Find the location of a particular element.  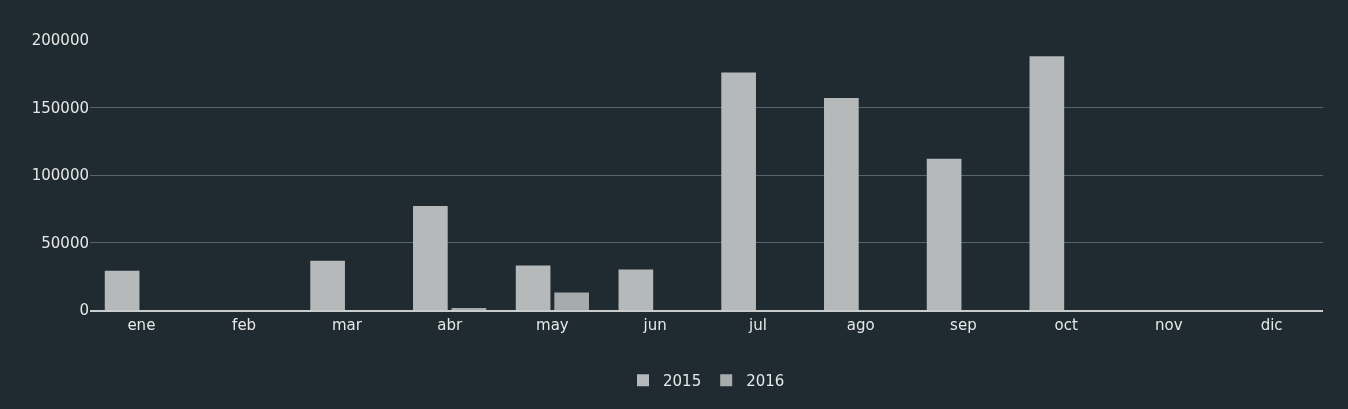

x-tick-label: sep is located at coordinates (963, 325).